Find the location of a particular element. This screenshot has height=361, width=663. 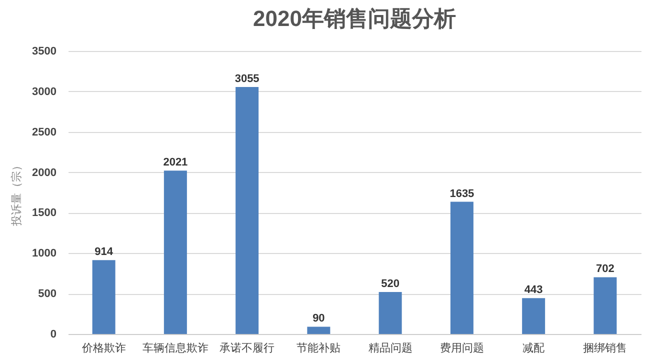

data-label: 1635 is located at coordinates (462, 194).